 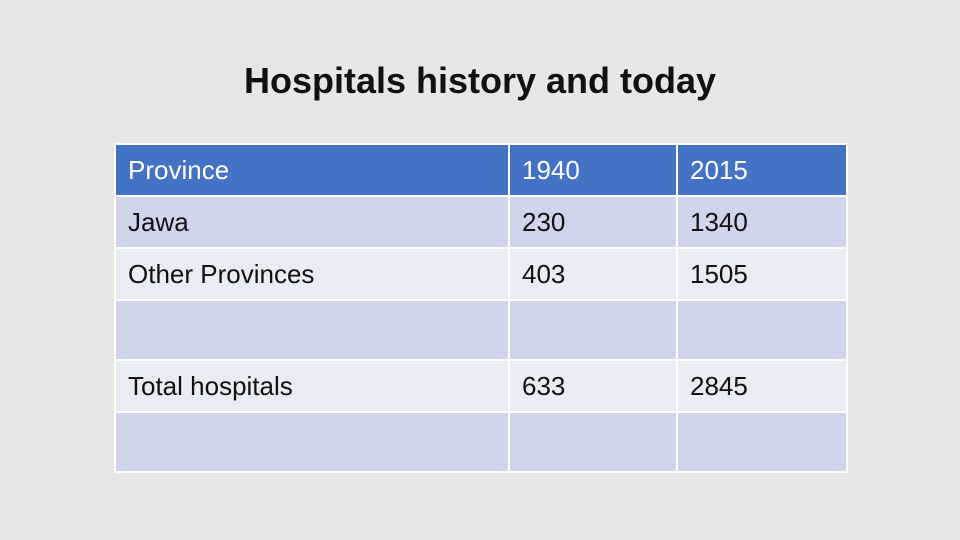 I want to click on cell-province: Total hospitals, so click(x=312, y=386).